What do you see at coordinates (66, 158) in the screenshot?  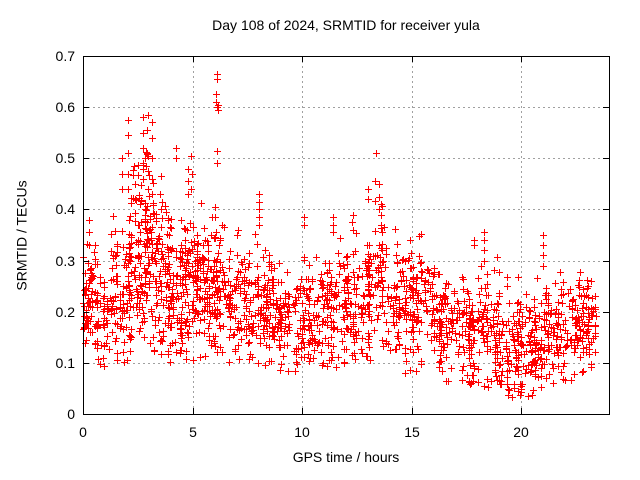 I see `y-tick-label: 0.5` at bounding box center [66, 158].